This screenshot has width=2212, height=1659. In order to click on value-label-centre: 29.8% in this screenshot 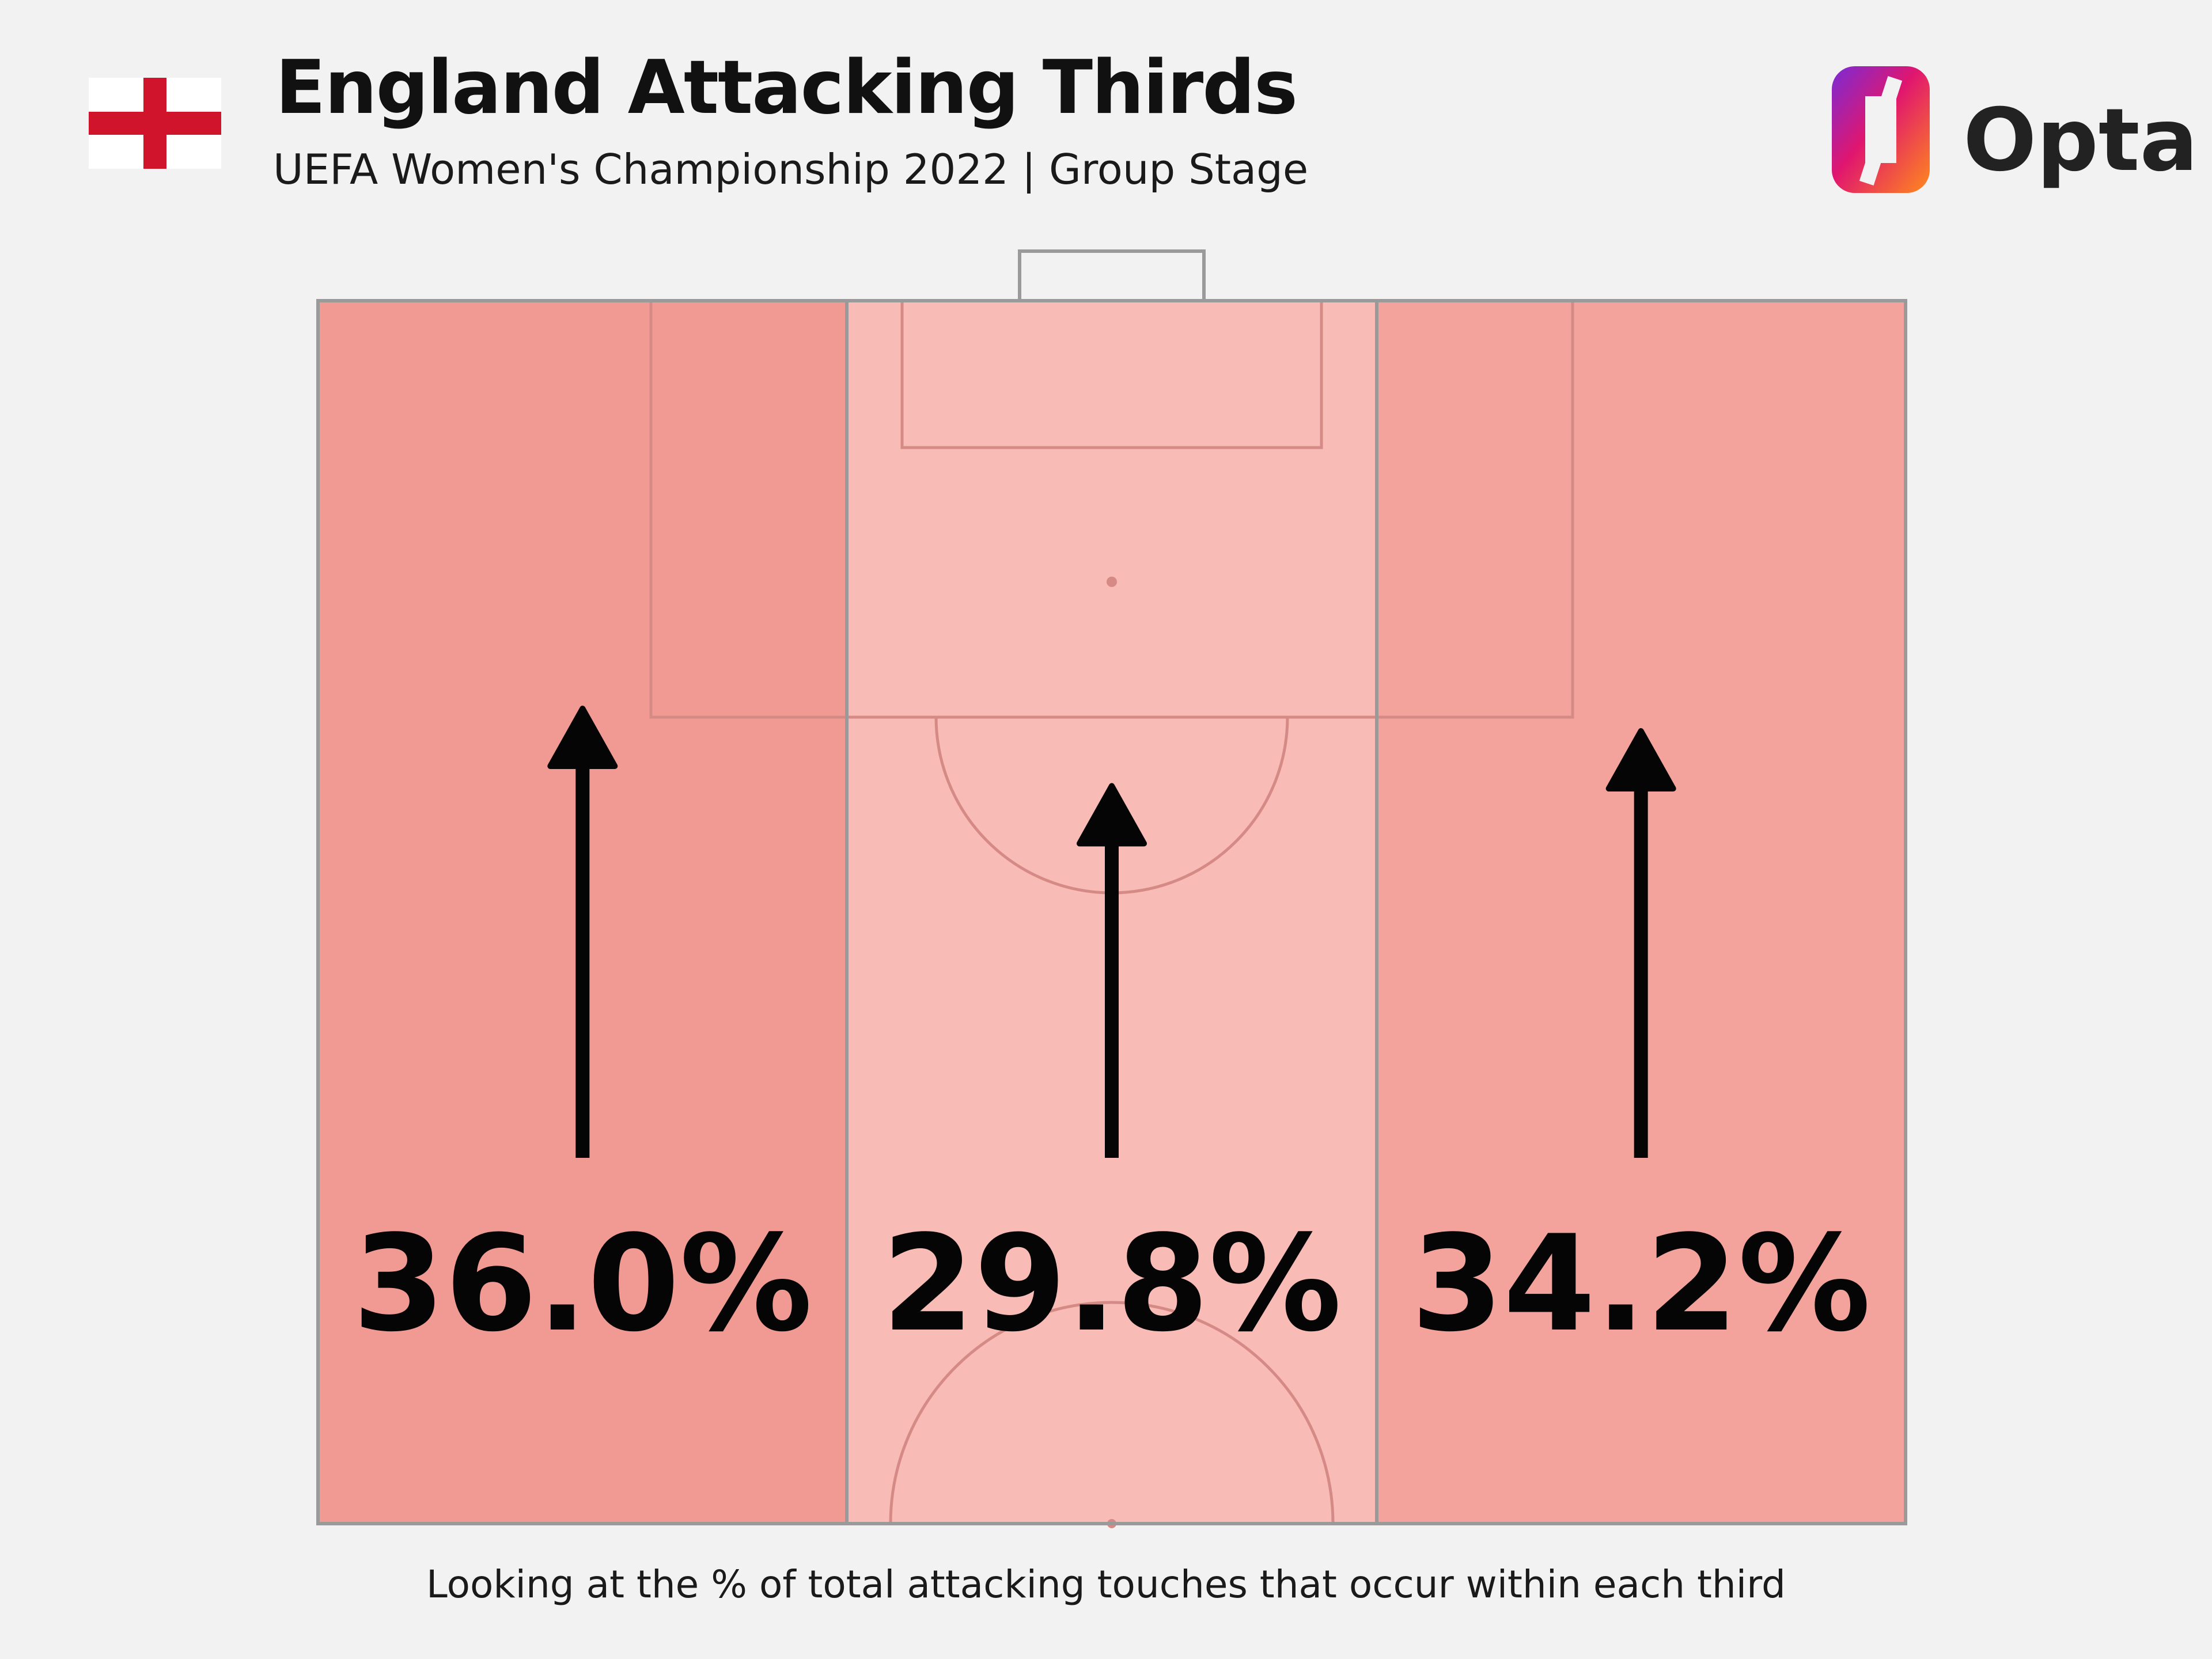, I will do `click(1112, 1284)`.